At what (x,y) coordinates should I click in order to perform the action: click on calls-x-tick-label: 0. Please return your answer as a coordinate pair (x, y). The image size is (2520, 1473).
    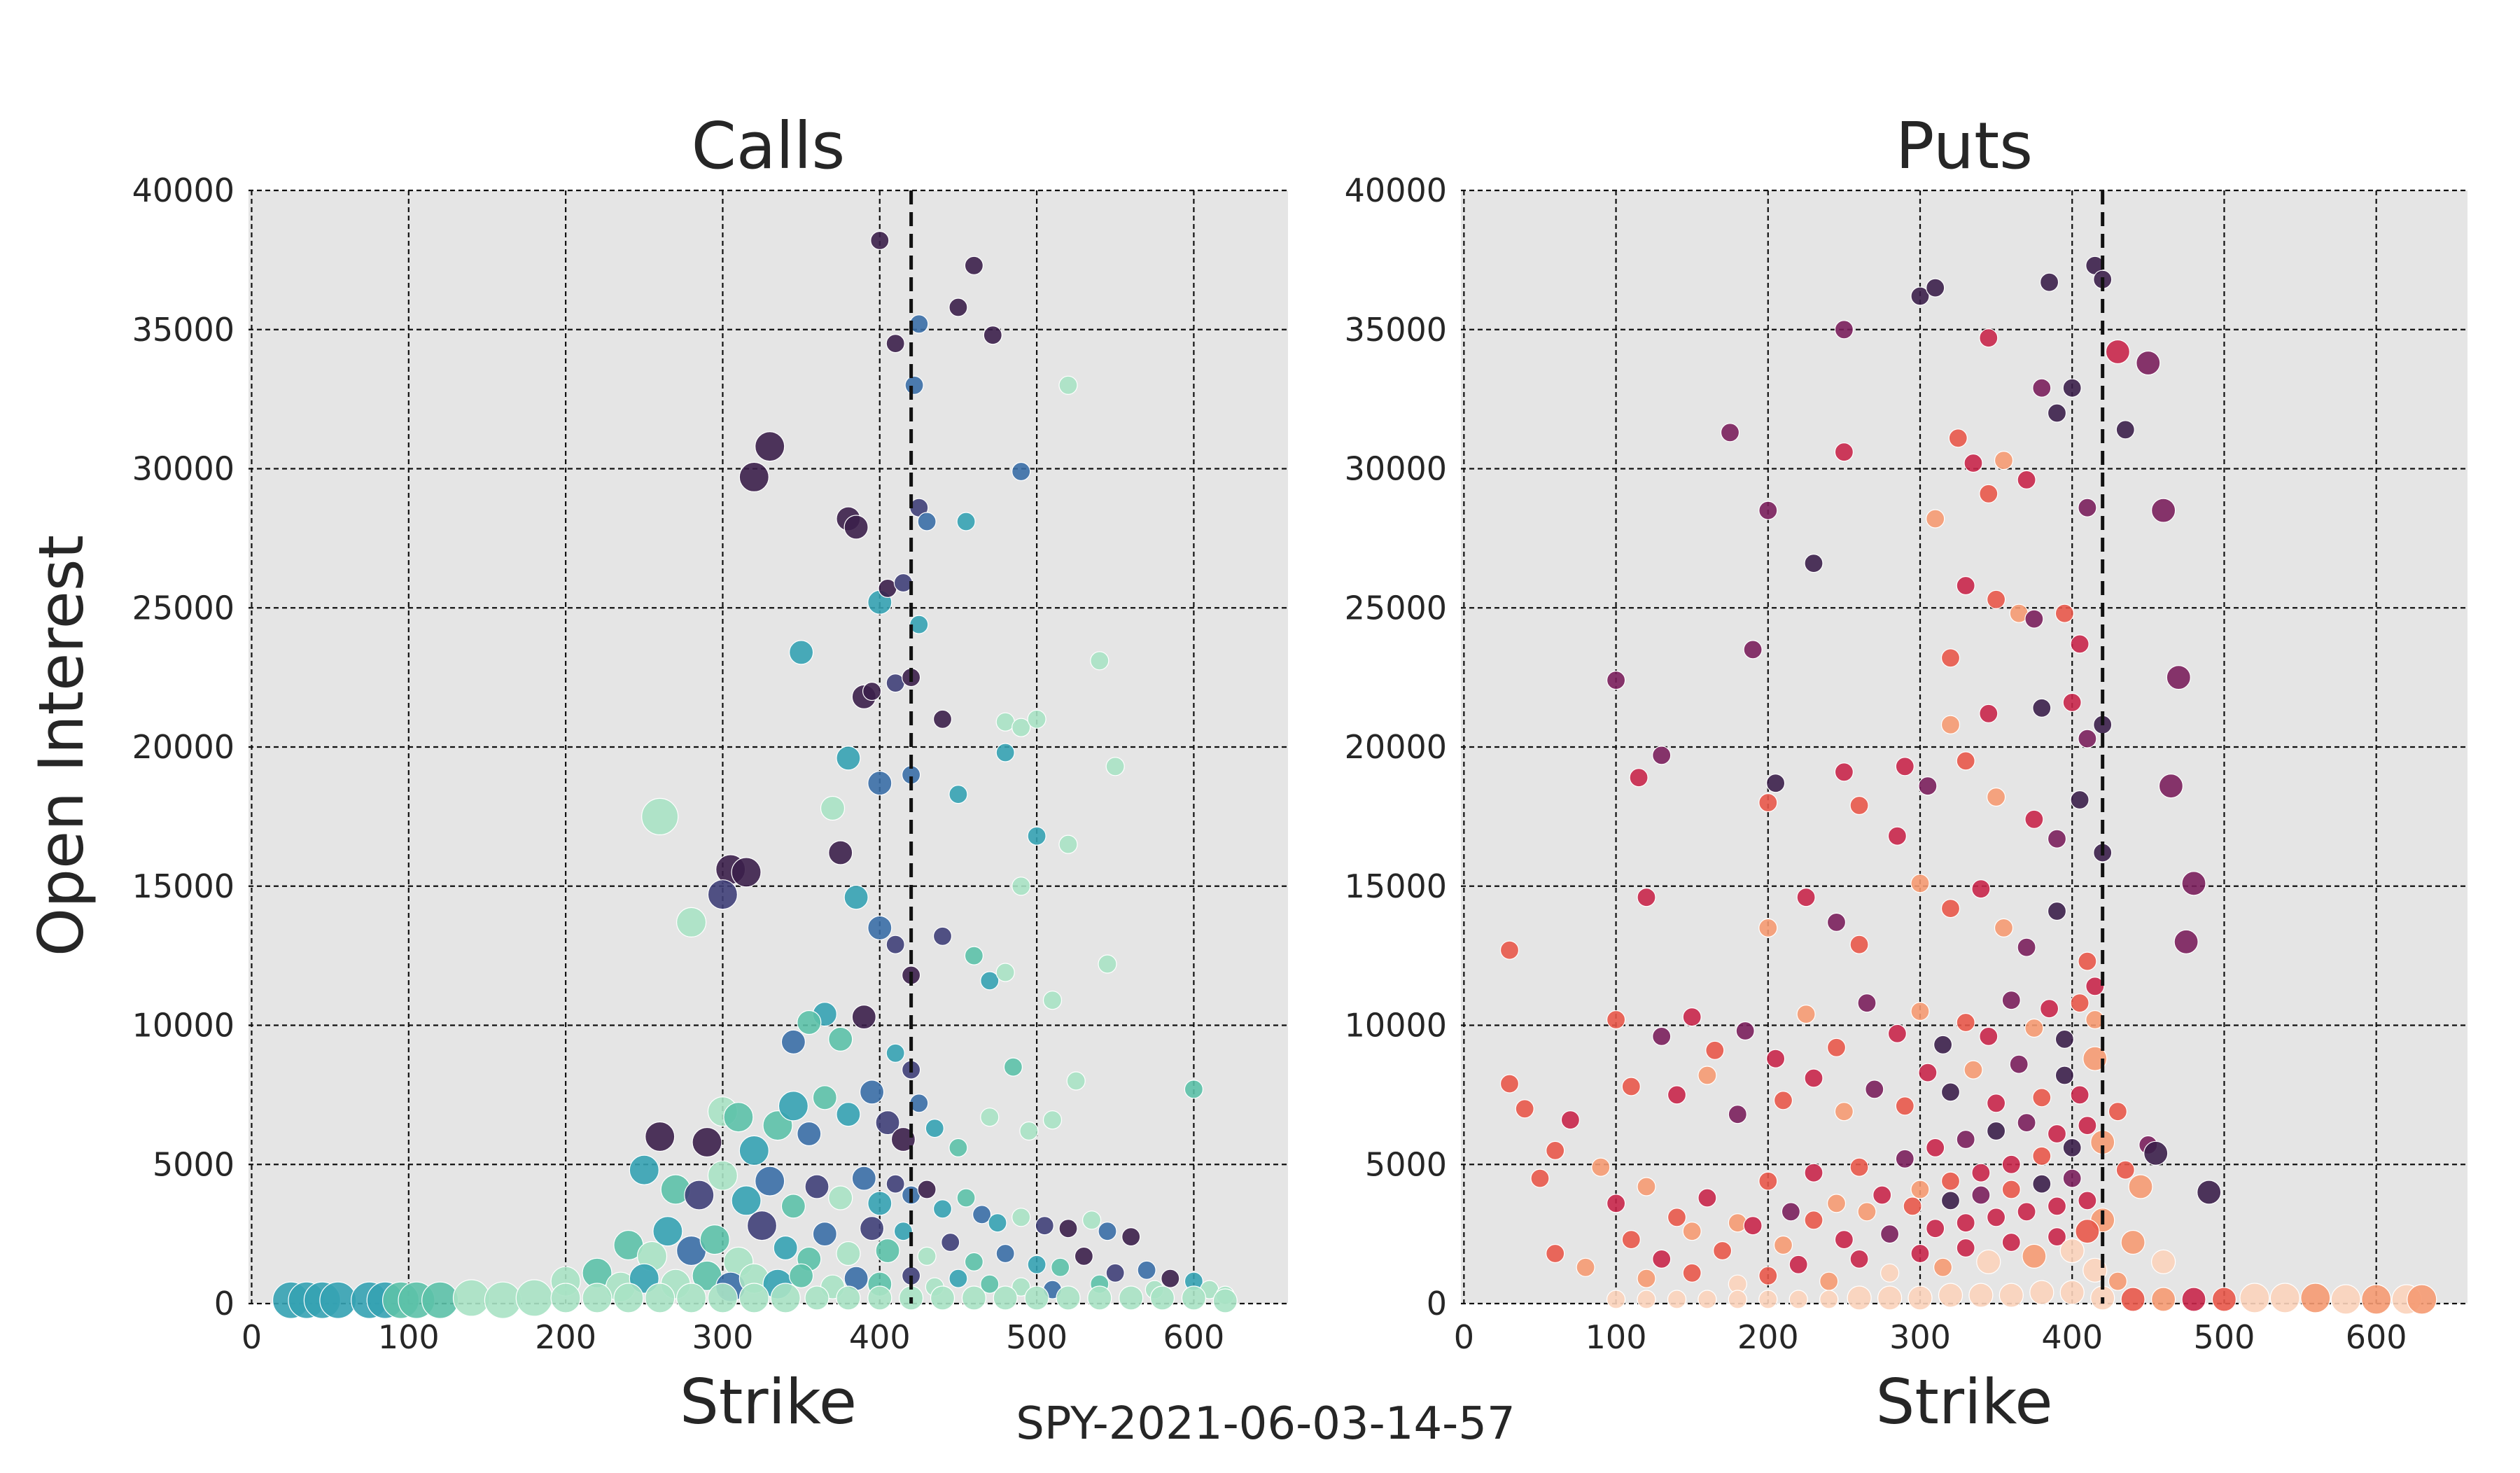
    Looking at the image, I should click on (251, 1337).